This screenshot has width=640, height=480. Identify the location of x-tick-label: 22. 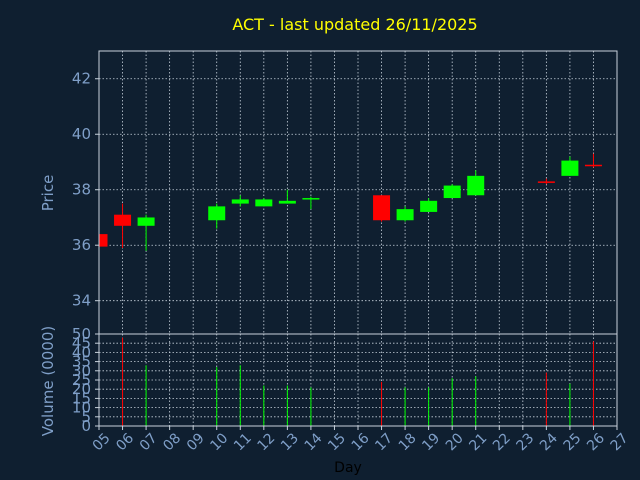
(502, 442).